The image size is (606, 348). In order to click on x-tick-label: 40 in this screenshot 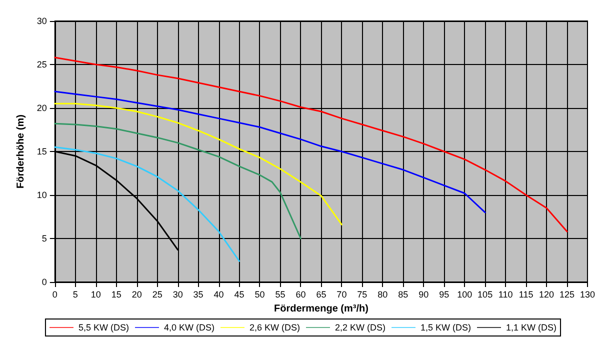, I will do `click(219, 295)`.